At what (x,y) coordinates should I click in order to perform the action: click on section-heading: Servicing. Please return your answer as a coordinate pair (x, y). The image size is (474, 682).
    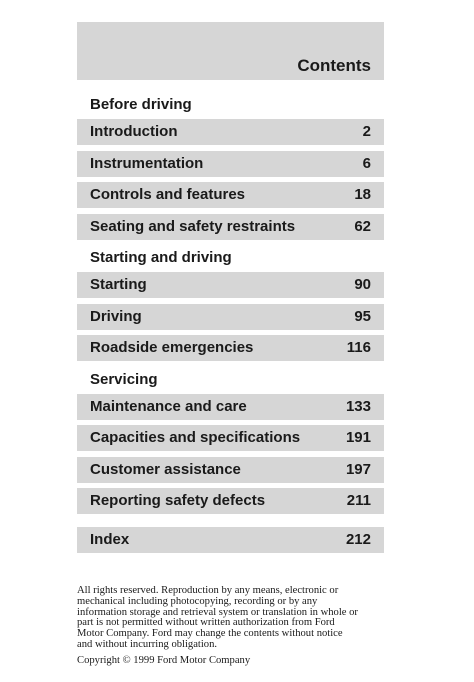
    Looking at the image, I should click on (124, 379).